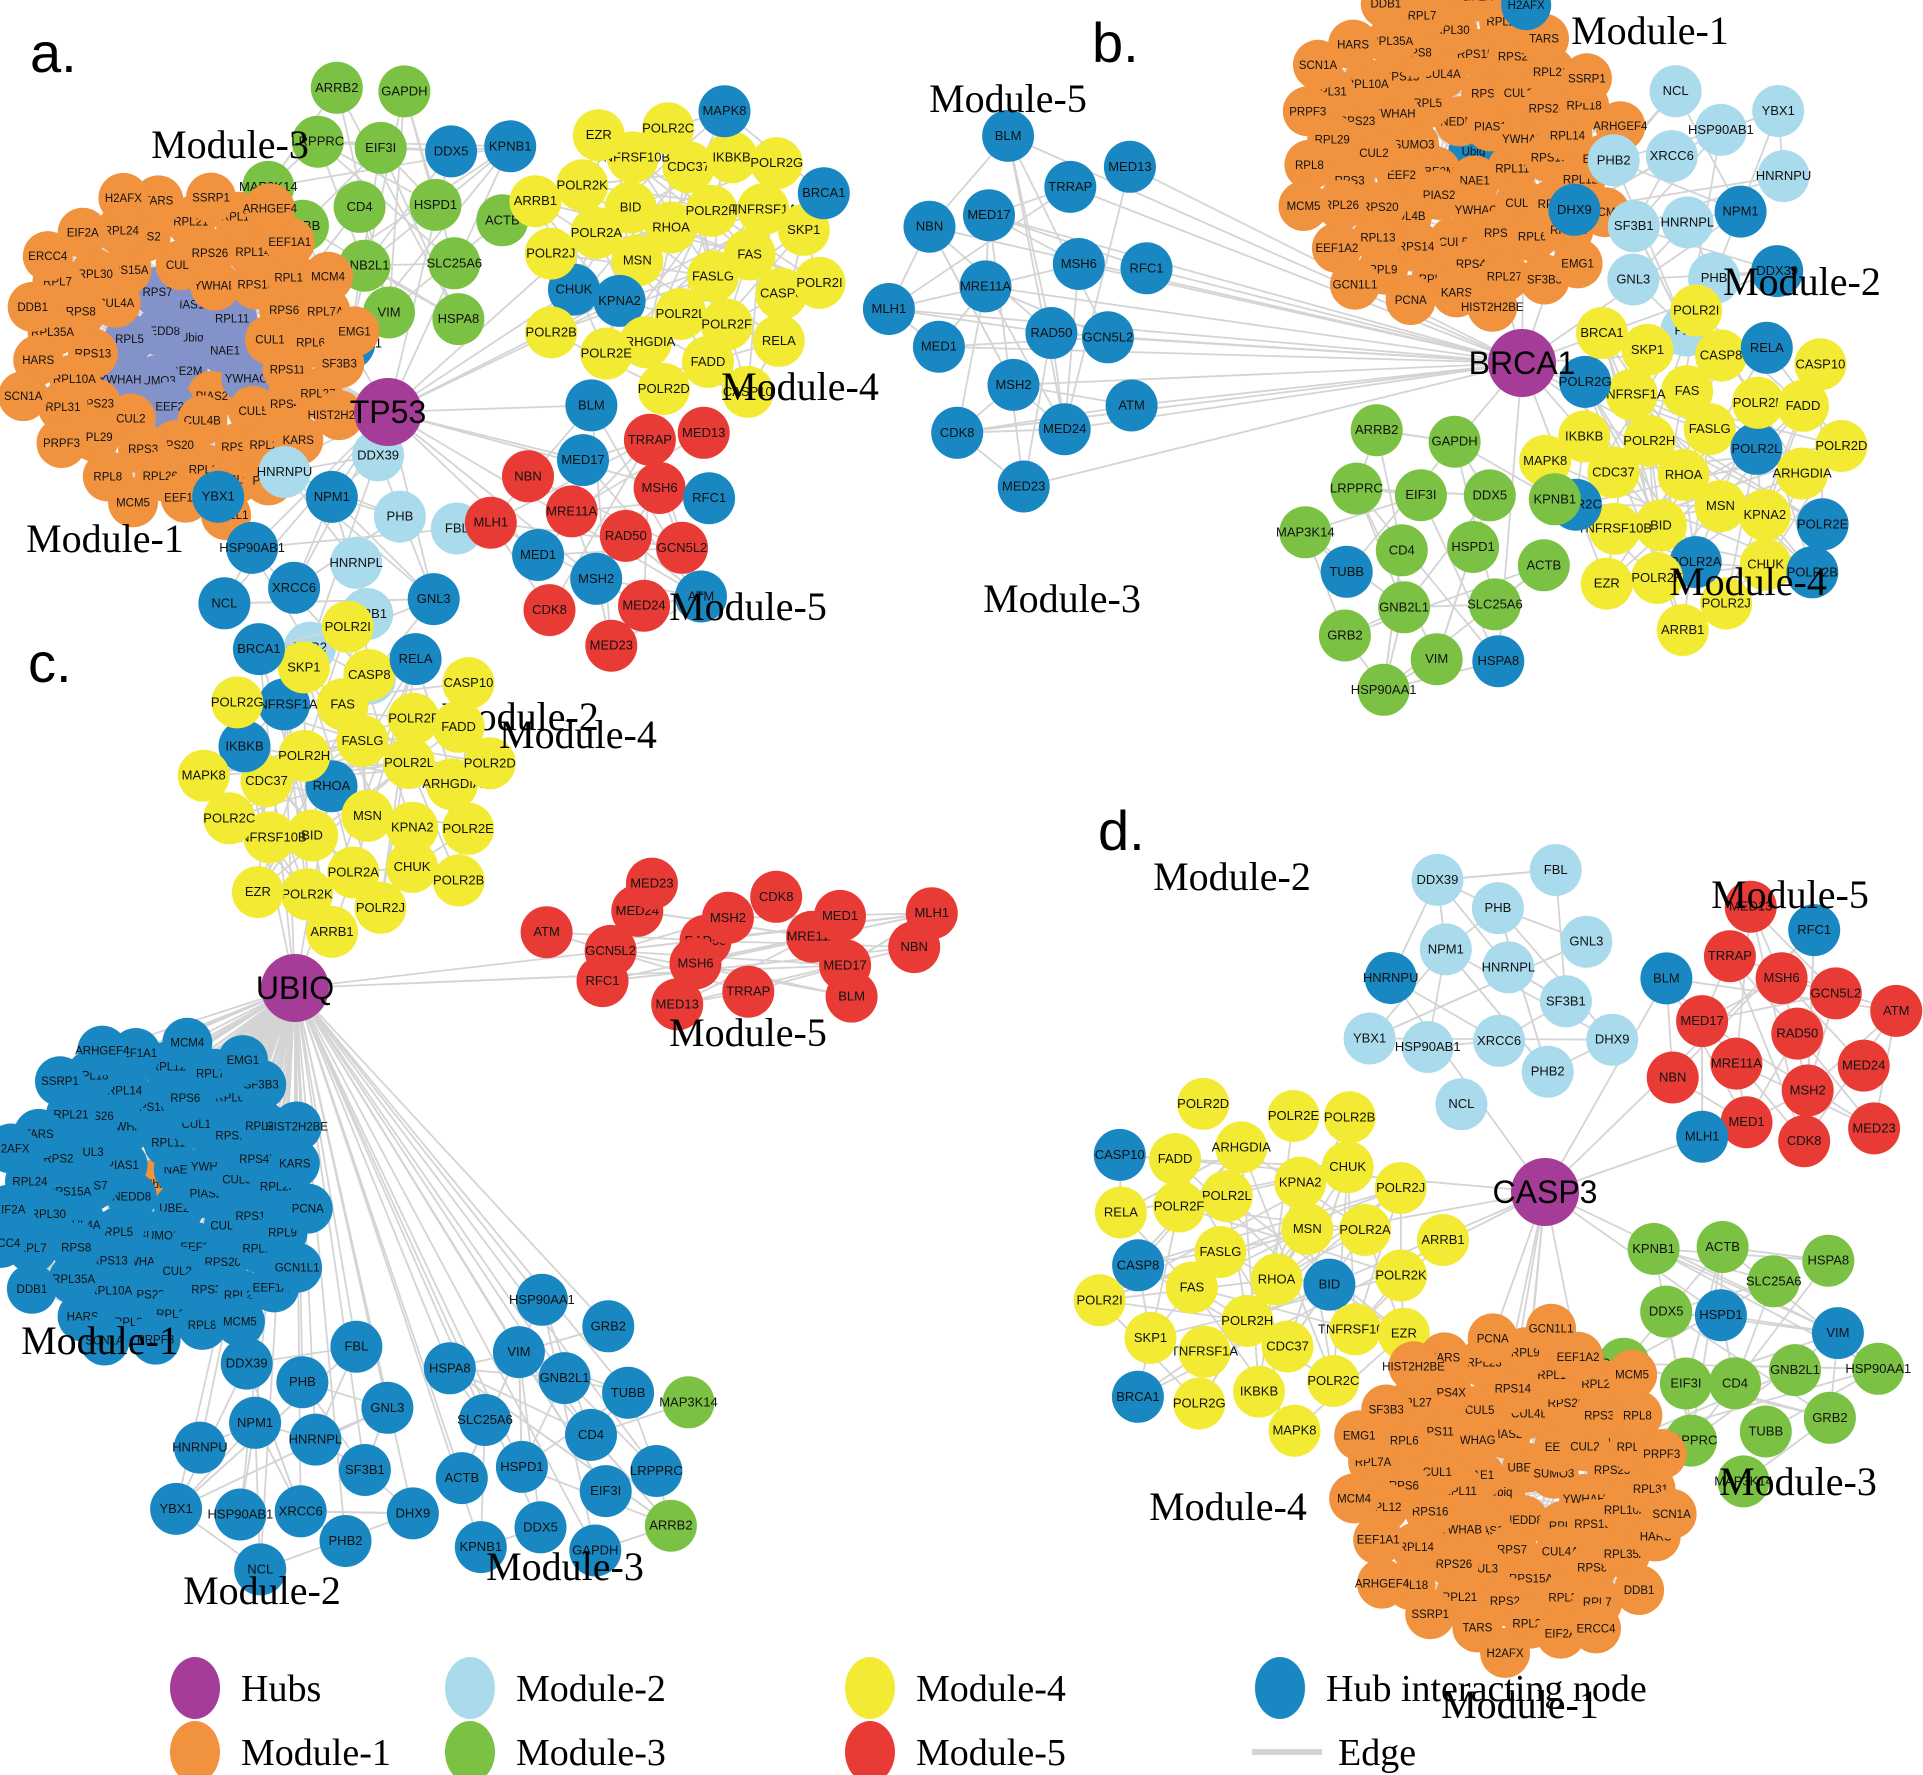 The height and width of the screenshot is (1775, 1923). What do you see at coordinates (1633, 226) in the screenshot?
I see `node-SF3B1: SF3B1` at bounding box center [1633, 226].